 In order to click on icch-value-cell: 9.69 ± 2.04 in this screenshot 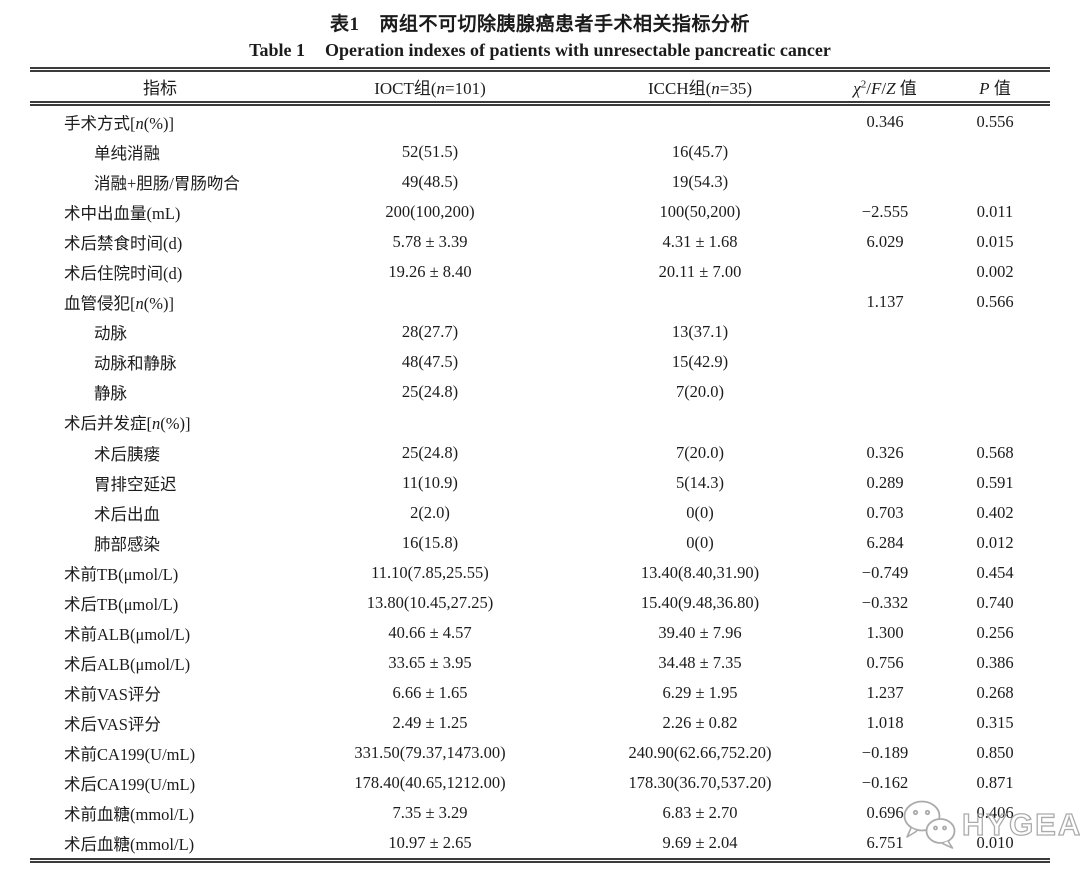, I will do `click(700, 843)`.